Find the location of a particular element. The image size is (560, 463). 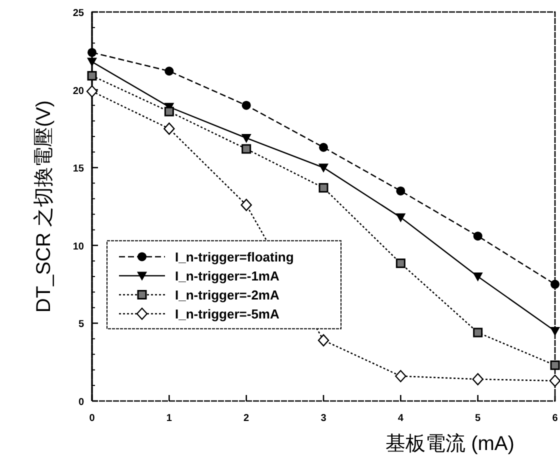

x-tick-label: 6 is located at coordinates (555, 418).